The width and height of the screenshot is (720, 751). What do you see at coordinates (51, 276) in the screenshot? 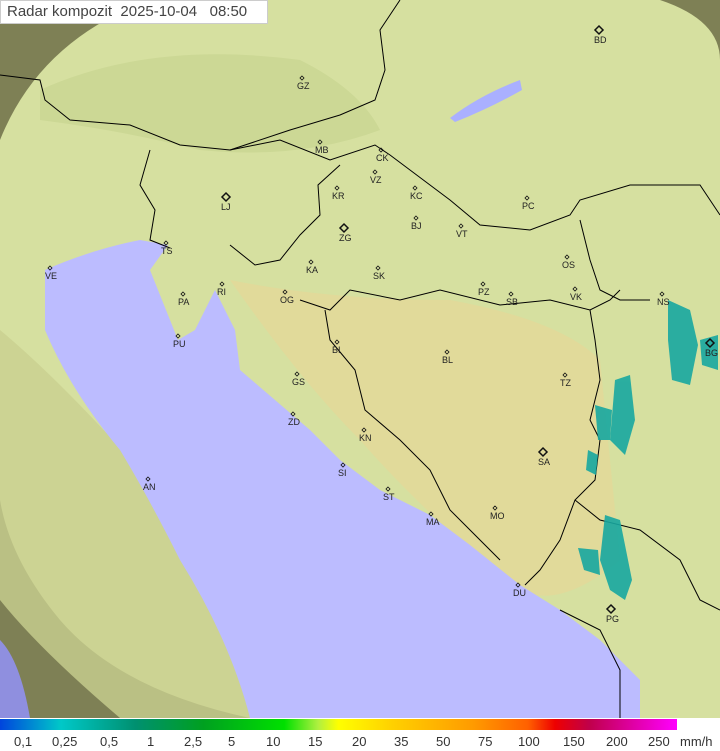
I see `city-label: VE` at bounding box center [51, 276].